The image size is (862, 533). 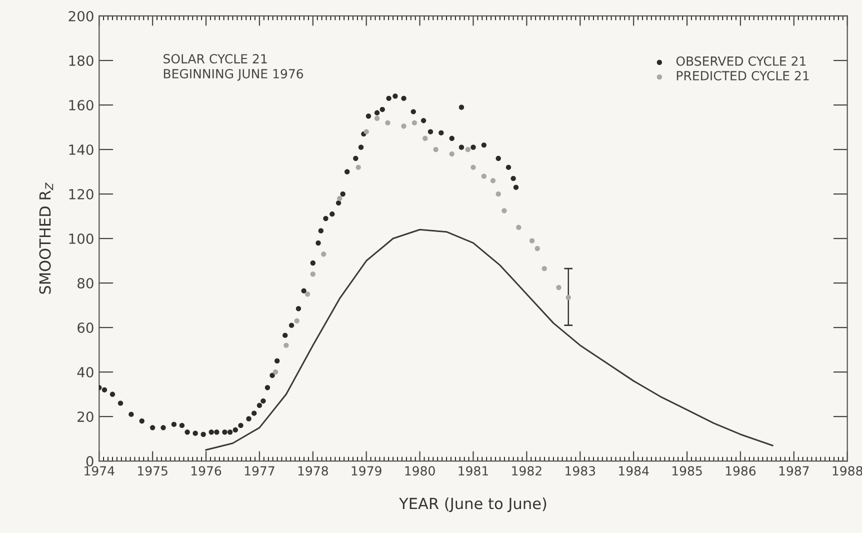 What do you see at coordinates (86, 328) in the screenshot?
I see `y-tick-label: 60` at bounding box center [86, 328].